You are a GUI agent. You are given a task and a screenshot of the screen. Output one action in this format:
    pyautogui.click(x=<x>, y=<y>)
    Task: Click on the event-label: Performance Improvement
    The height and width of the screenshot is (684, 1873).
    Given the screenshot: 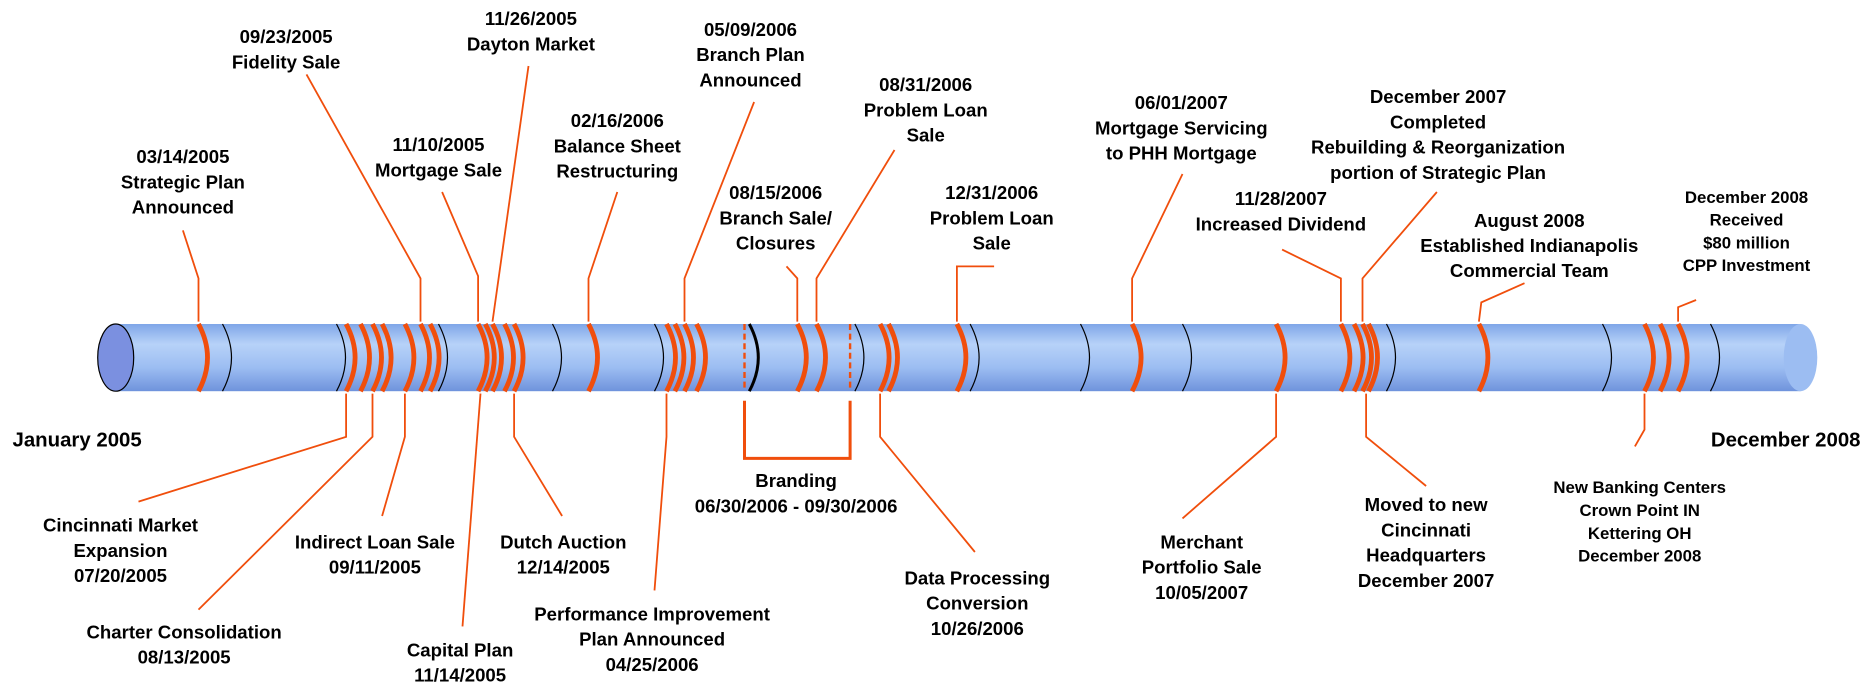 What is the action you would take?
    pyautogui.click(x=652, y=613)
    